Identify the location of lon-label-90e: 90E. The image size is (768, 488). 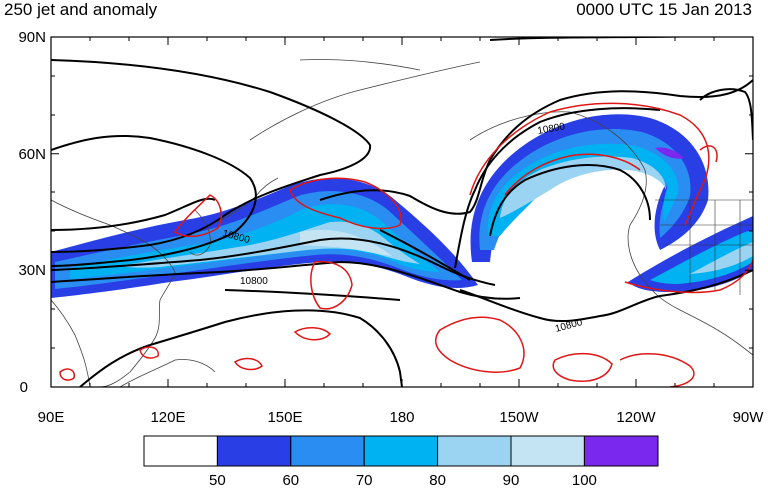
(51, 417).